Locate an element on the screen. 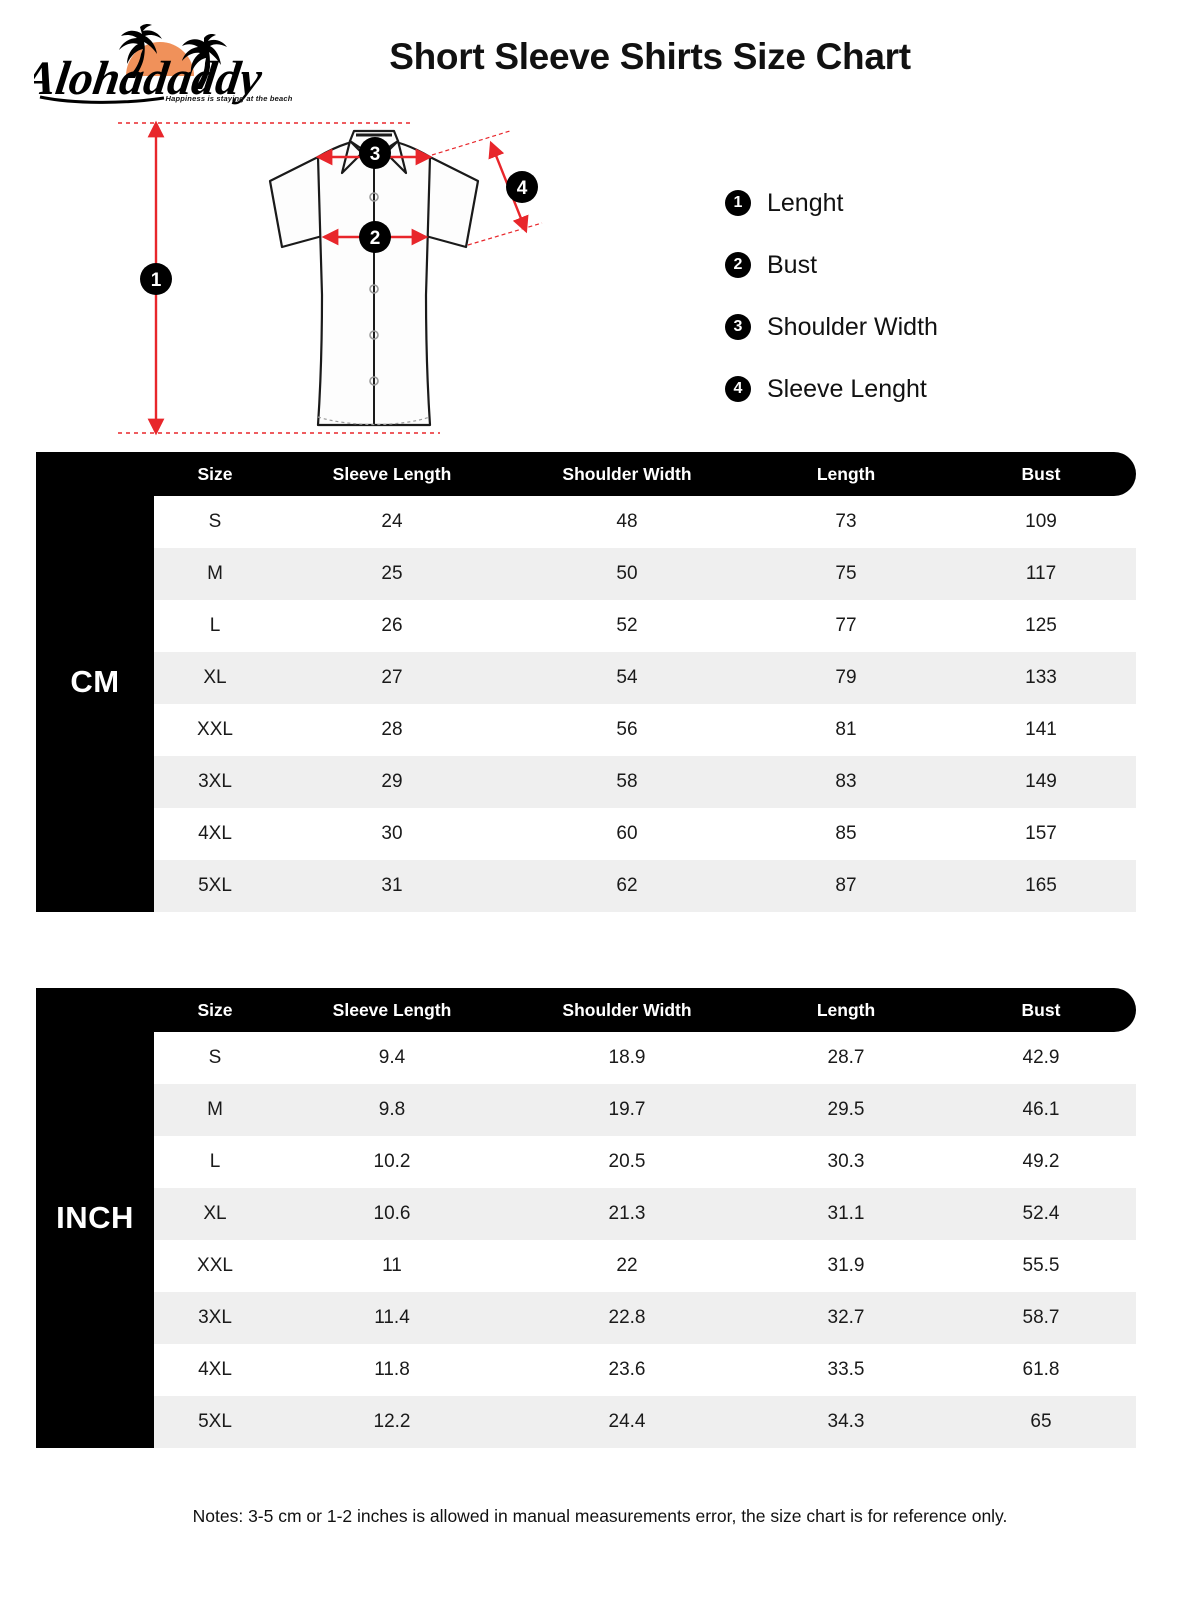 The width and height of the screenshot is (1200, 1600). svg-text: 4 is located at coordinates (522, 188).